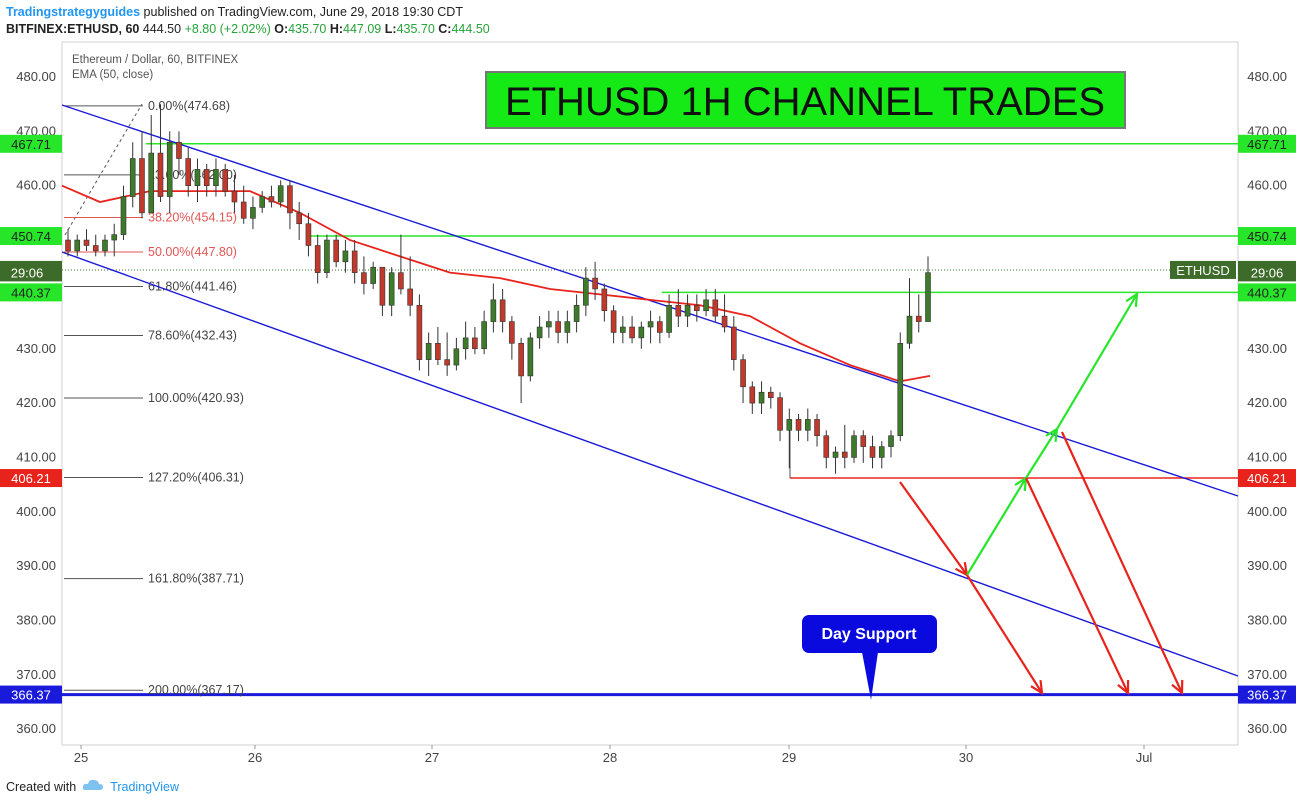  I want to click on countdown-right: 29:06, so click(1267, 272).